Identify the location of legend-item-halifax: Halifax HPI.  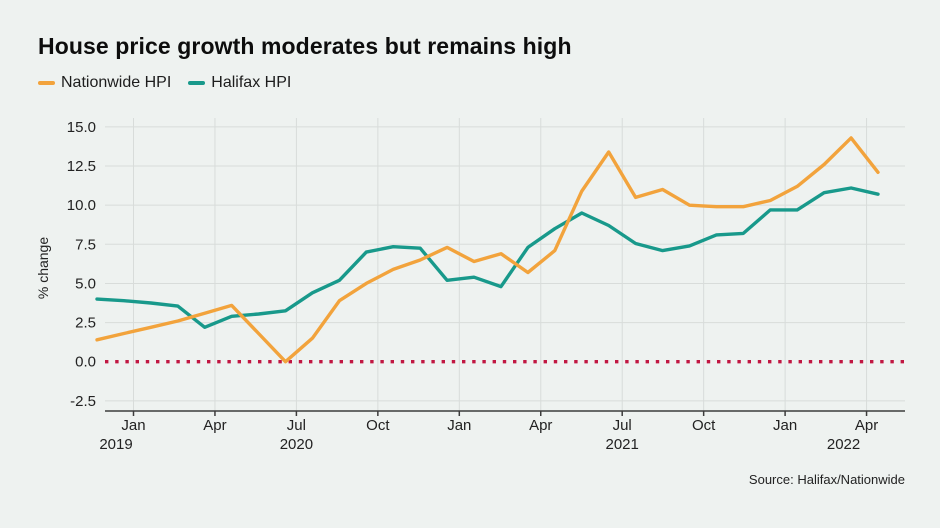
(239, 83).